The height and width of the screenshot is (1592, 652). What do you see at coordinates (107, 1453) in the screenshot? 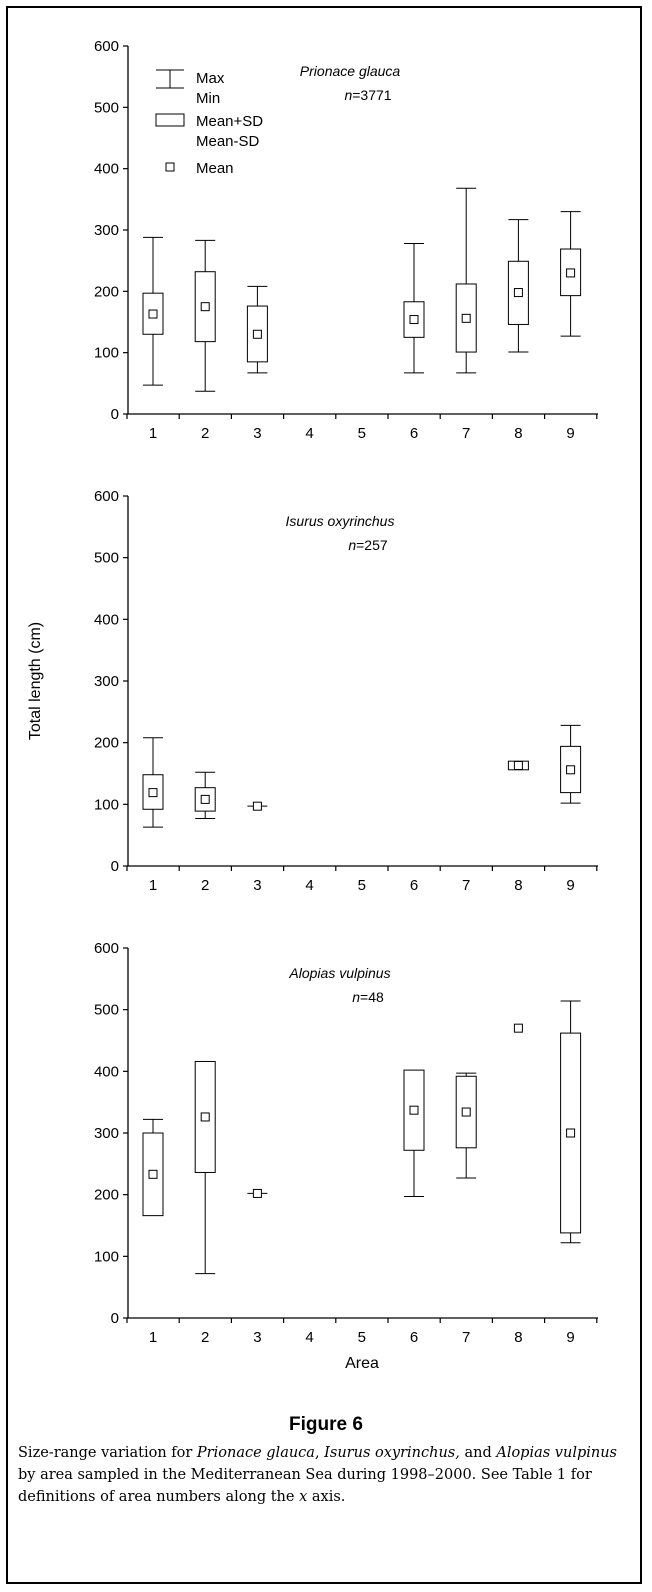
I see `caption-text: Size-range variation for` at bounding box center [107, 1453].